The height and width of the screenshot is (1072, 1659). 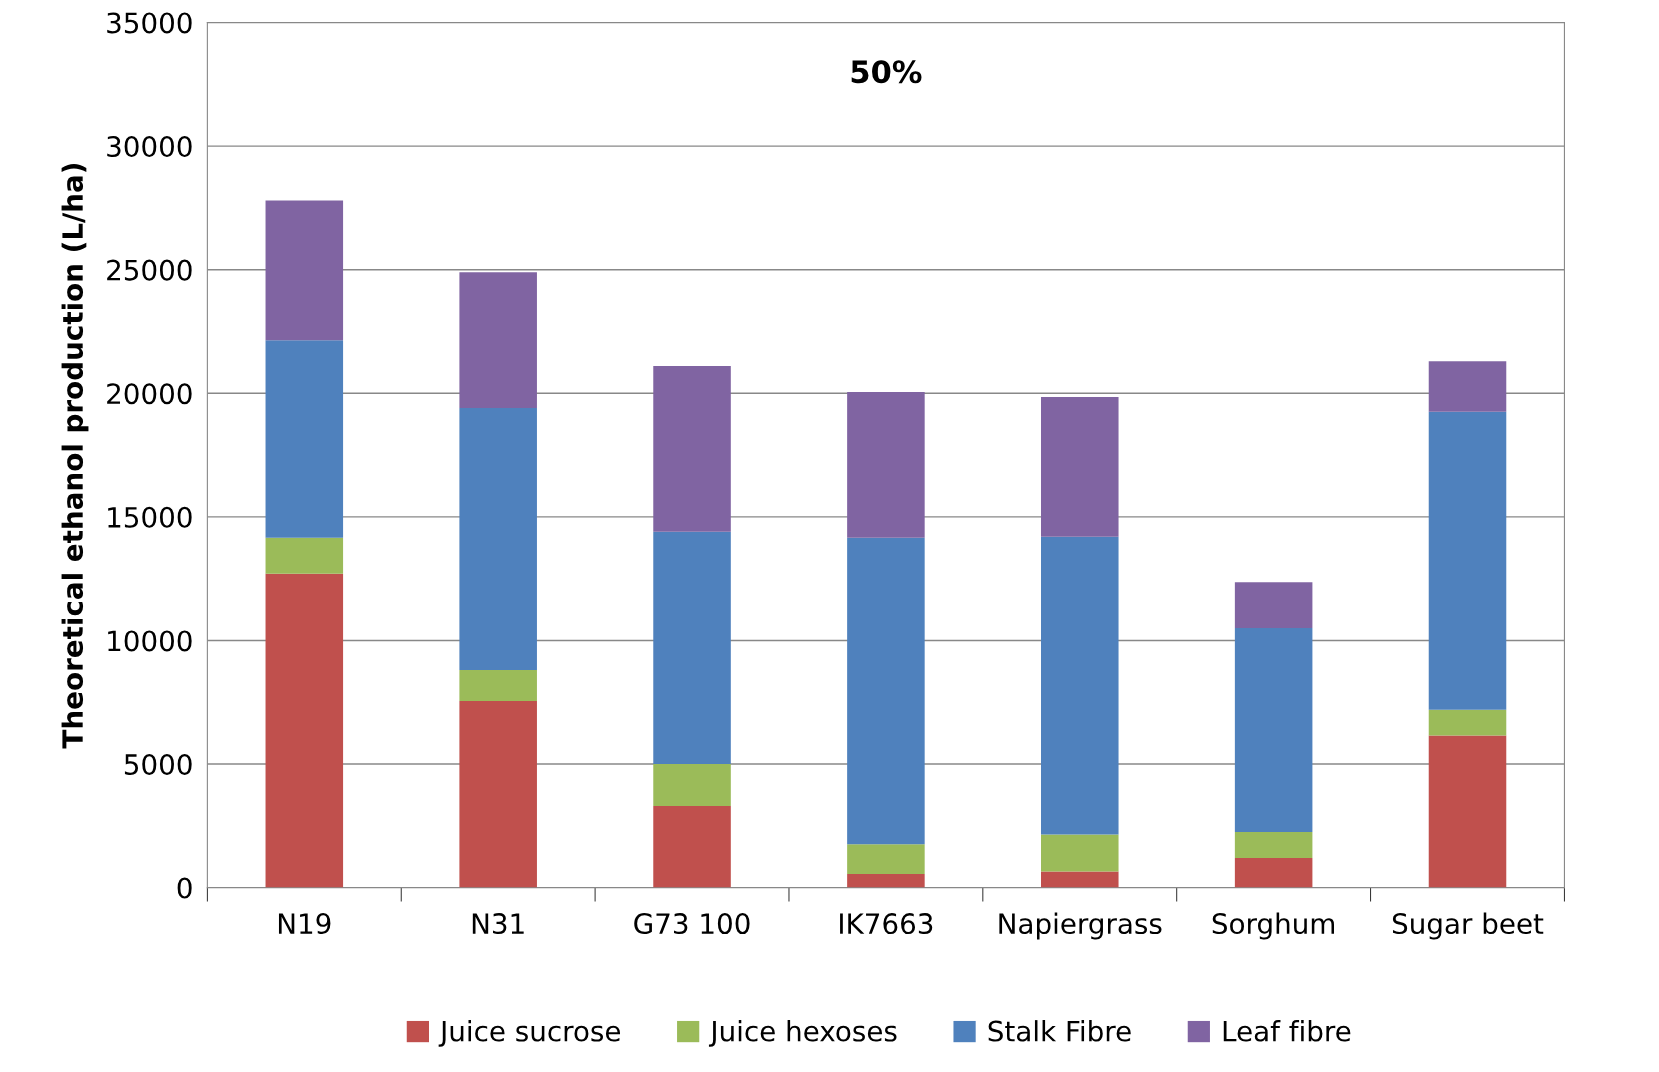 I want to click on y-tick-label: 5000, so click(x=158, y=764).